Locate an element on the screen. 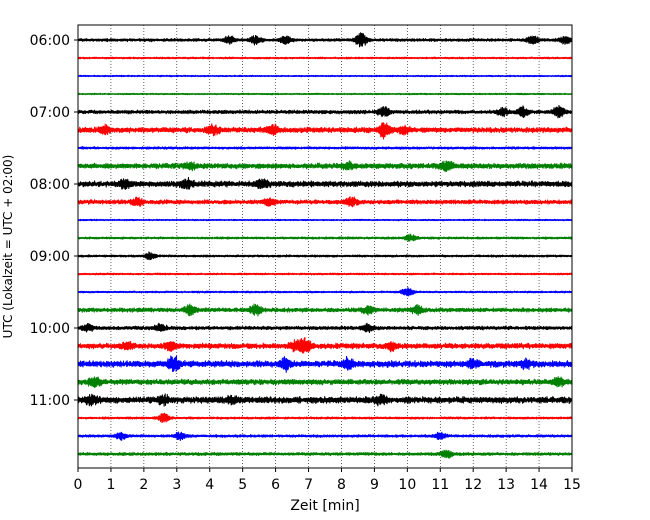  x-tick-label-6: 6 is located at coordinates (275, 485).